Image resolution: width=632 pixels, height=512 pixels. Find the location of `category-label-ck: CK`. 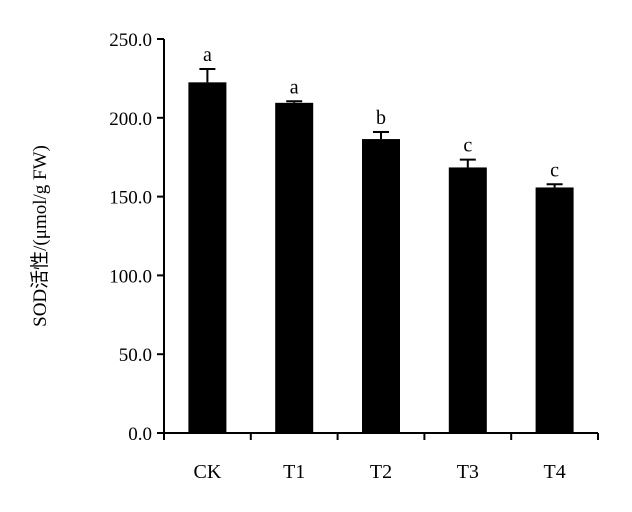

category-label-ck: CK is located at coordinates (208, 472).